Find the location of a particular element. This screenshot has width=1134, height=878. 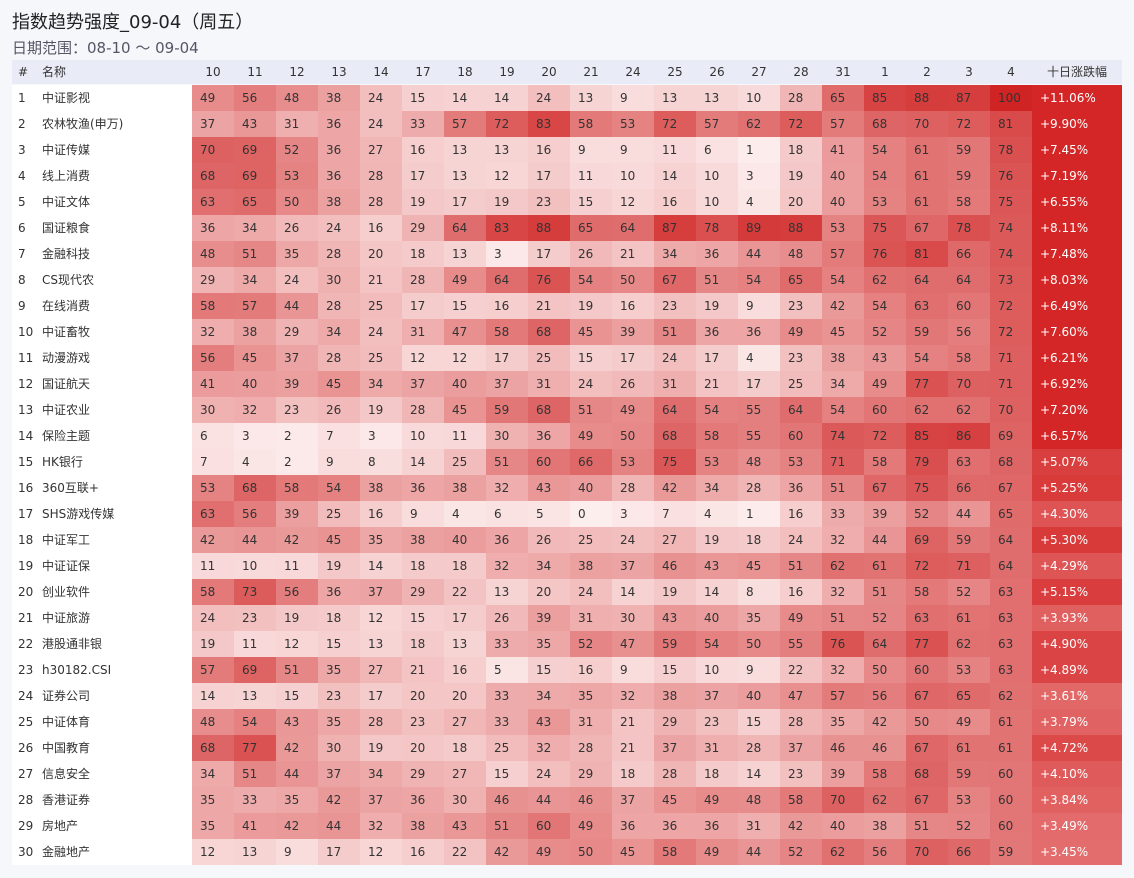

heat-cell: 42 is located at coordinates (339, 800).